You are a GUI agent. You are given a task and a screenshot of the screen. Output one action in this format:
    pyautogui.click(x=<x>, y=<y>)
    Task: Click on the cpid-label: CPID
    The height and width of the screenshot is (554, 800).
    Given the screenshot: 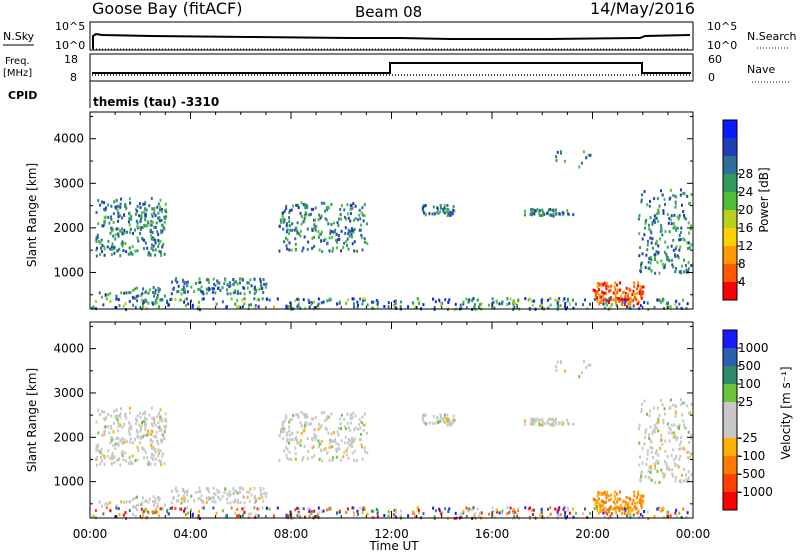 What is the action you would take?
    pyautogui.click(x=22, y=95)
    